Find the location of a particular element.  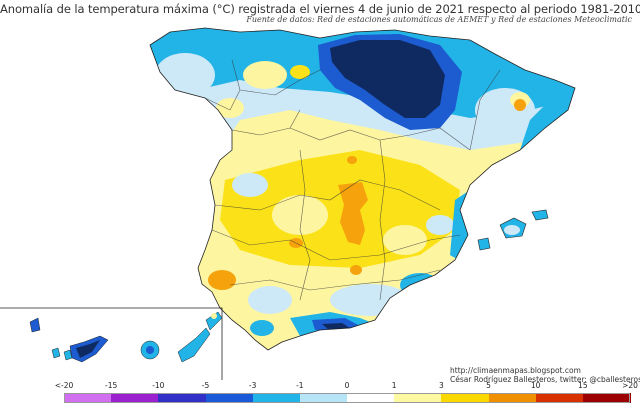

color-legend: <-20 -15 -10 -5 -3 -1 0 1 3 5 10 15 >20 is located at coordinates (320, 393).